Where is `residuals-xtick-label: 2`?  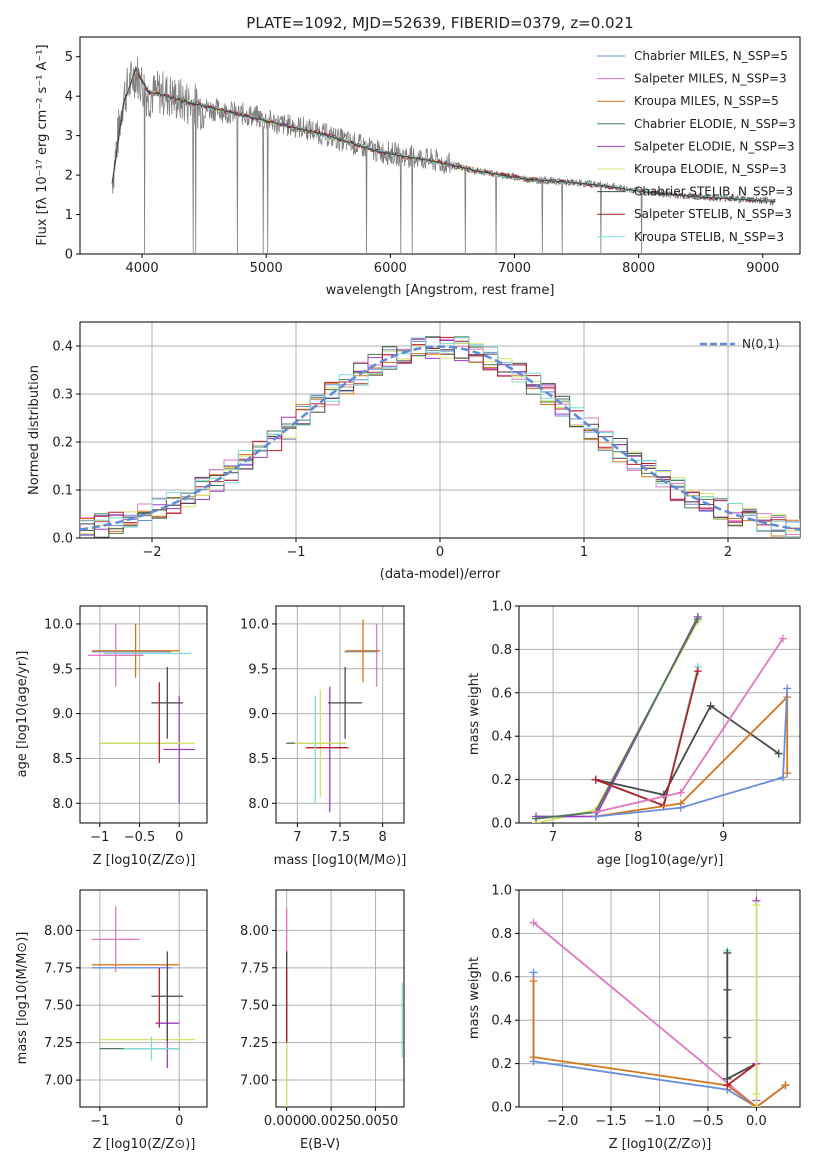
residuals-xtick-label: 2 is located at coordinates (728, 552).